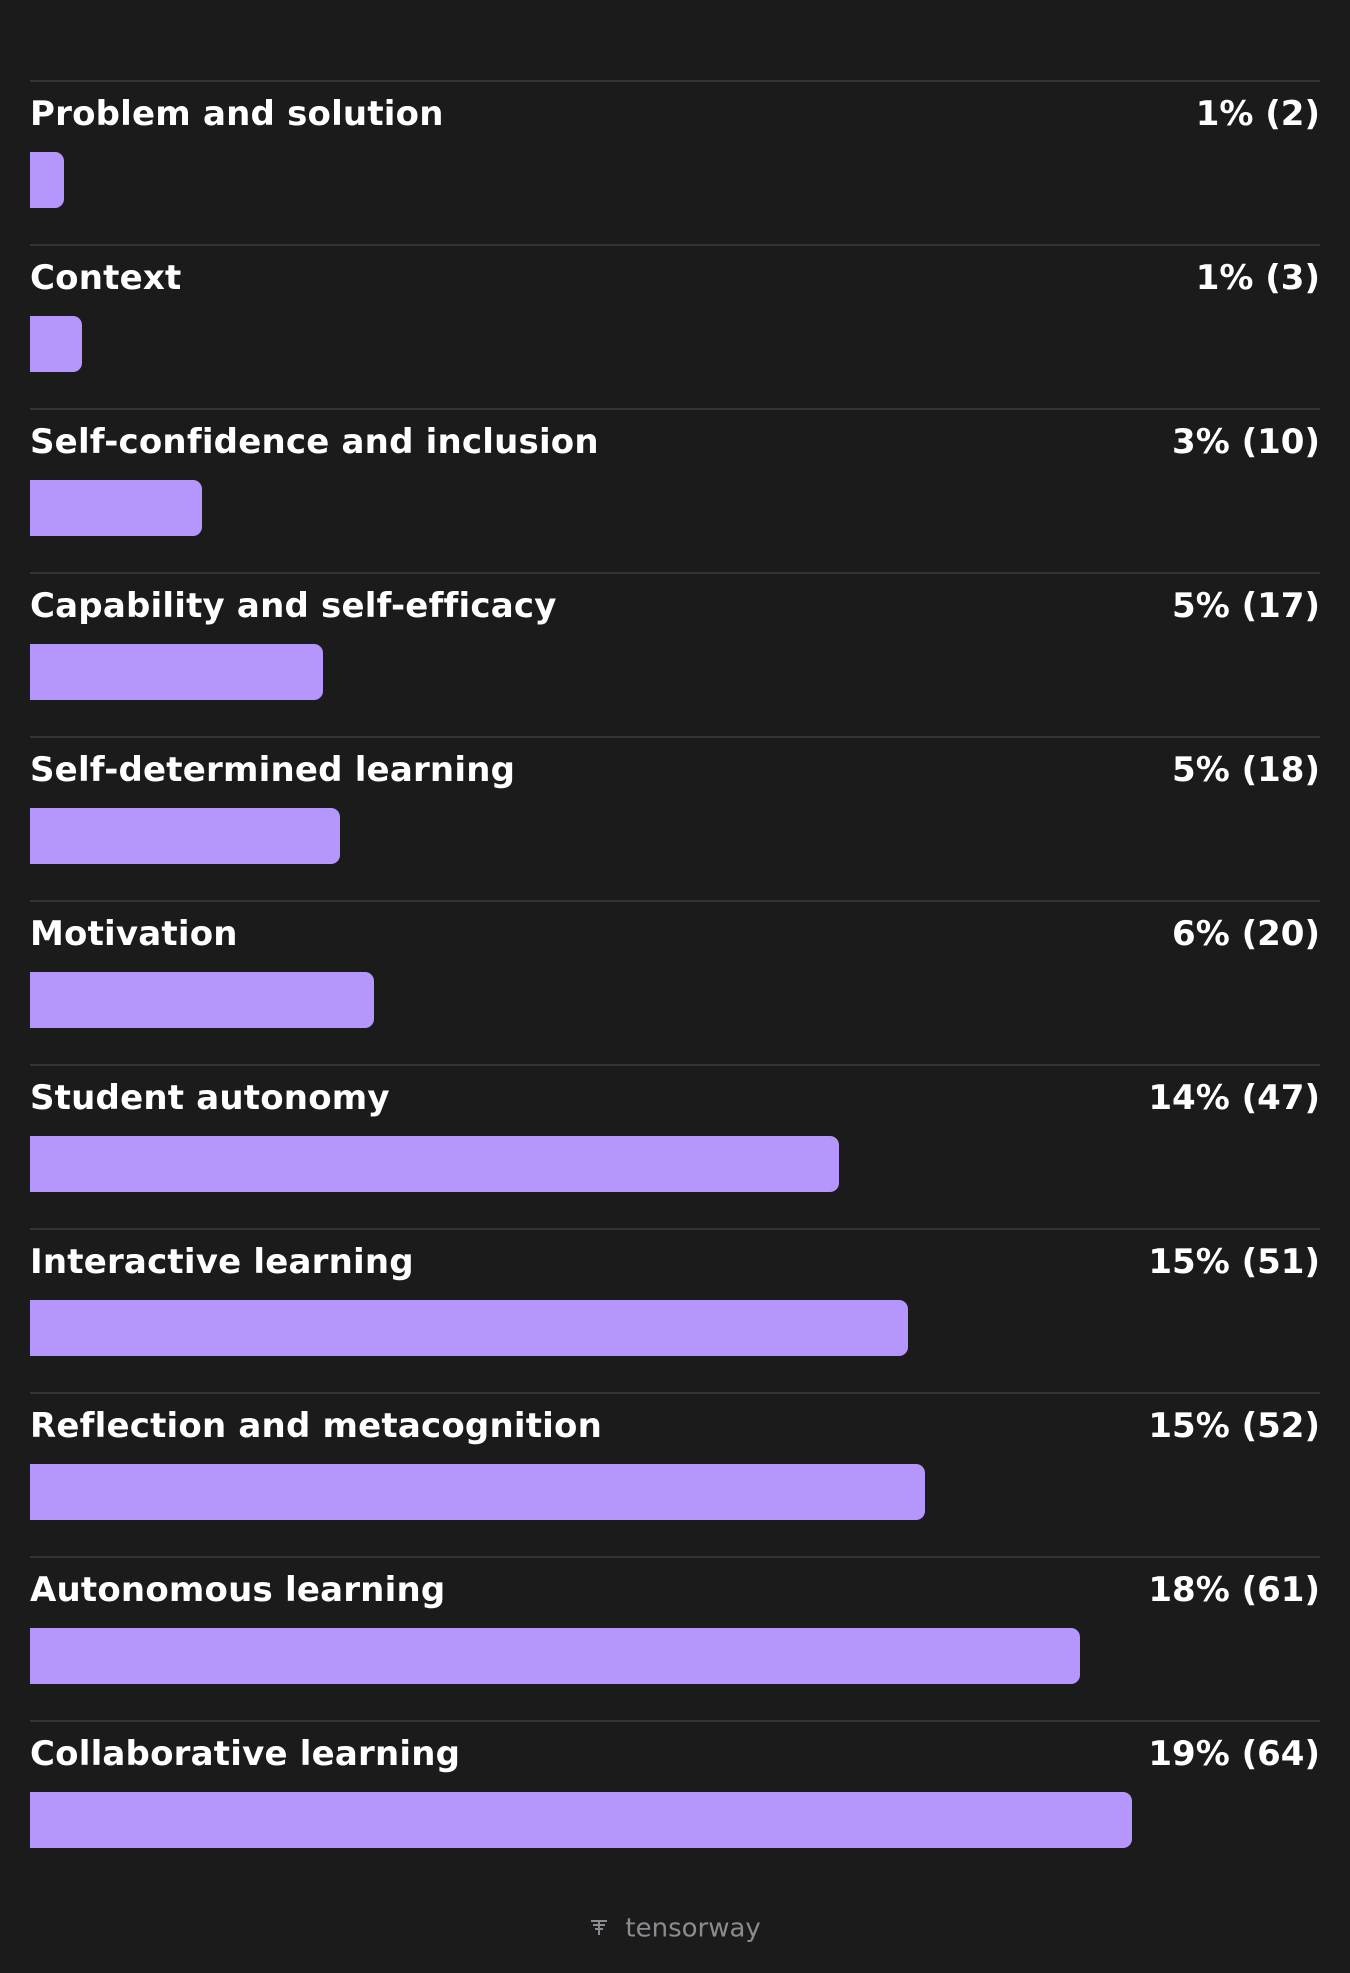 This screenshot has width=1350, height=1973. I want to click on category-label: Autonomous learning, so click(238, 1590).